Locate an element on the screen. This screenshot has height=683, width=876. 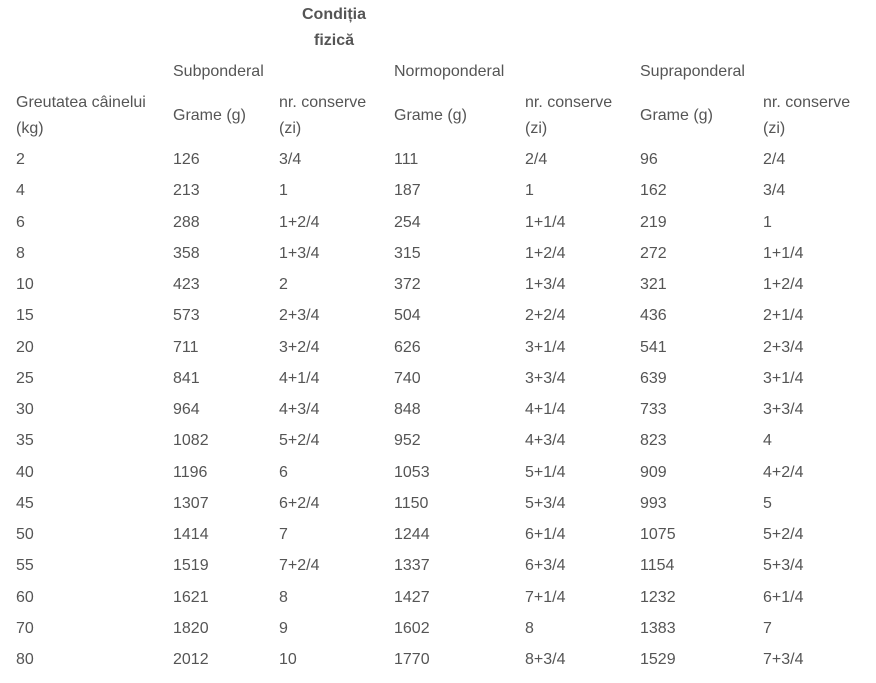
table-cell: 288 is located at coordinates (186, 222).